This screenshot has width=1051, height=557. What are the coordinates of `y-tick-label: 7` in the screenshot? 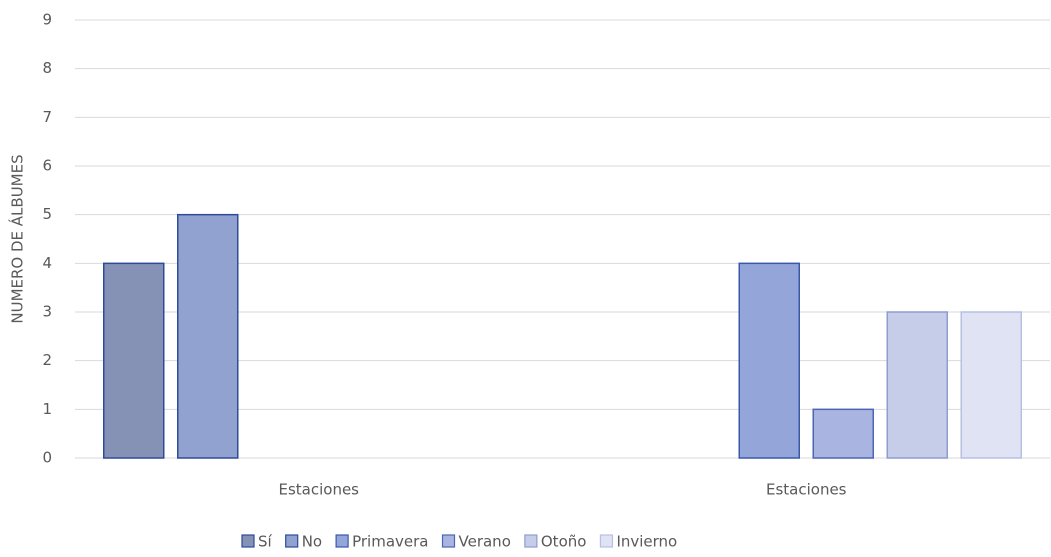 It's located at (47, 117).